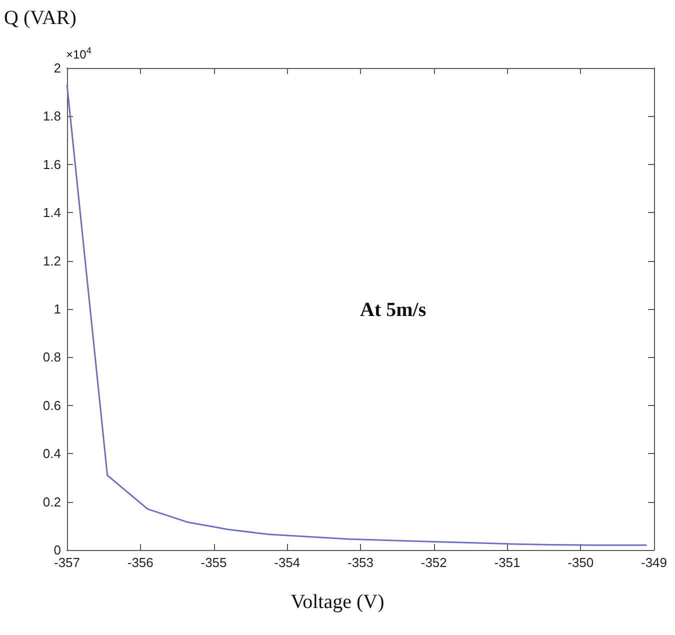  I want to click on x-tick-label: -357, so click(67, 562).